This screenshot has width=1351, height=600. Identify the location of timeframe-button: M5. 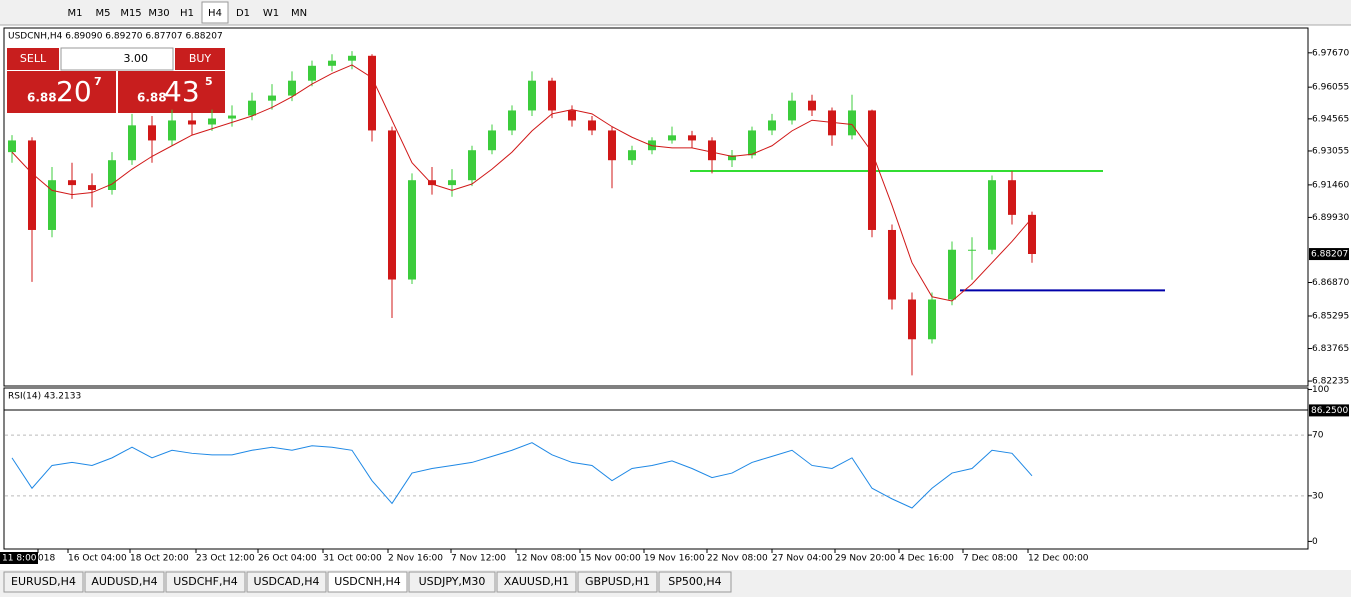
(103, 13).